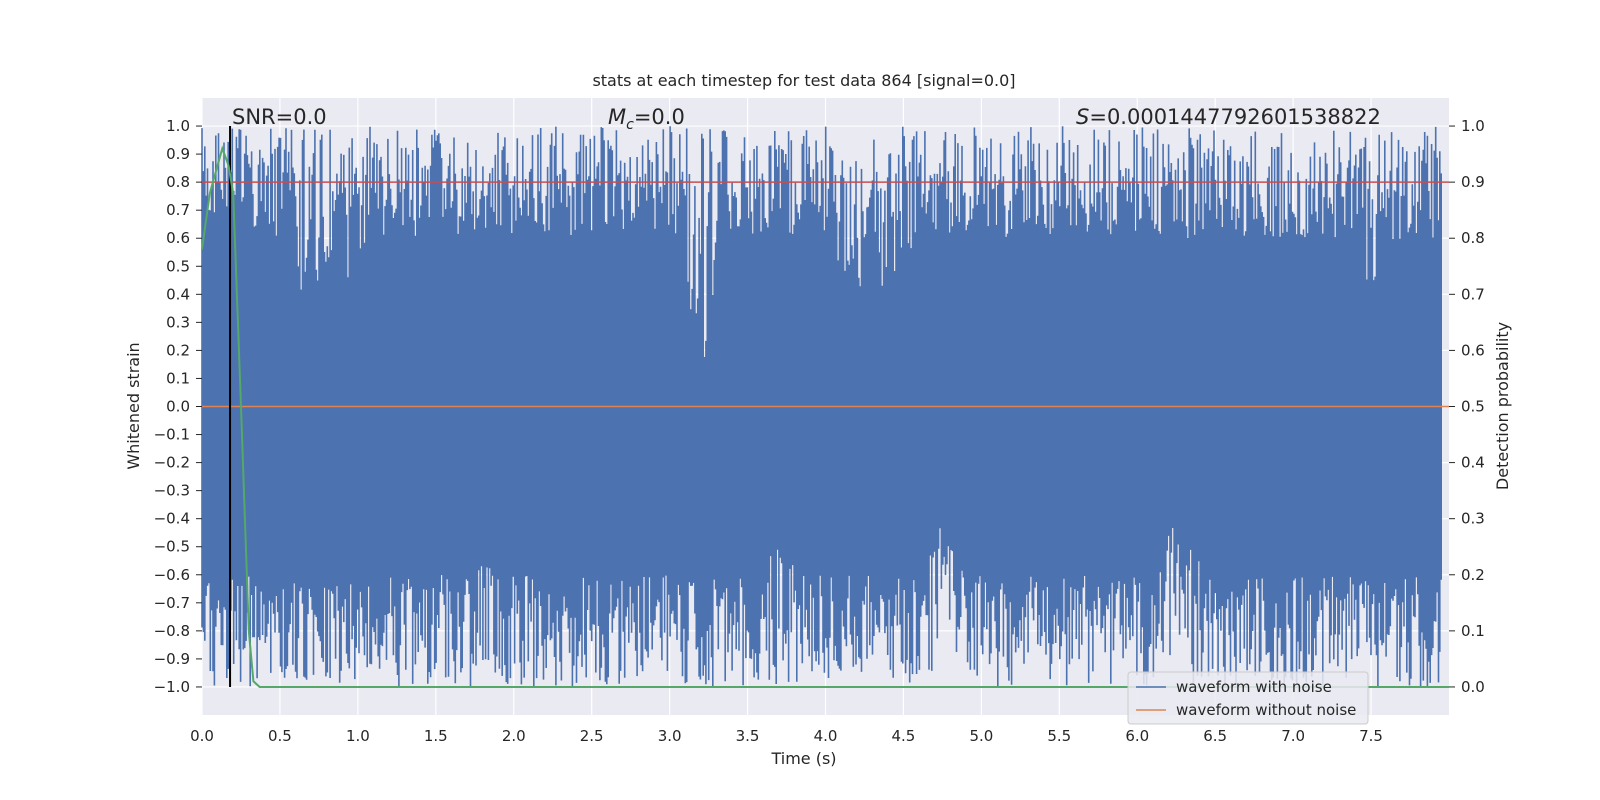 The width and height of the screenshot is (1600, 800). Describe the element at coordinates (172, 603) in the screenshot. I see `left-tick-label: −0.7` at that location.